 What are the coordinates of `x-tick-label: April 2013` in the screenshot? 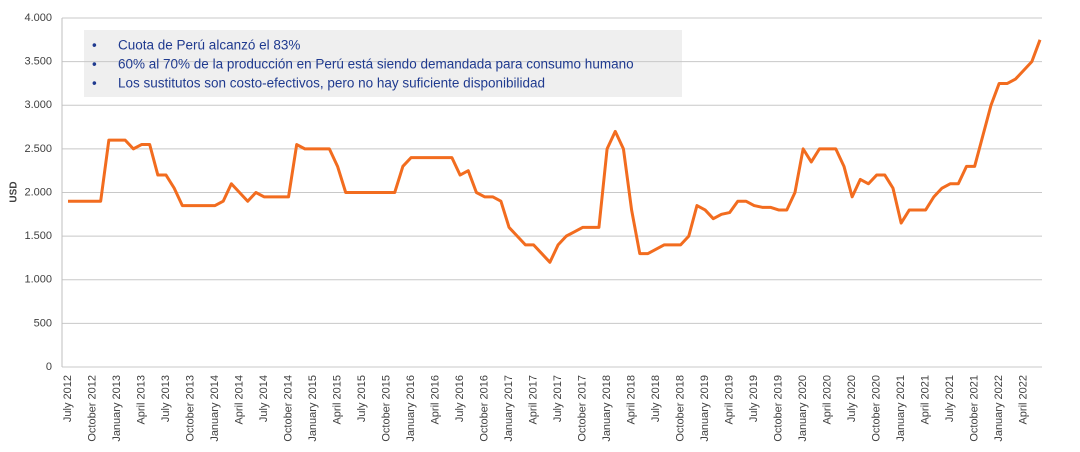 It's located at (141, 400).